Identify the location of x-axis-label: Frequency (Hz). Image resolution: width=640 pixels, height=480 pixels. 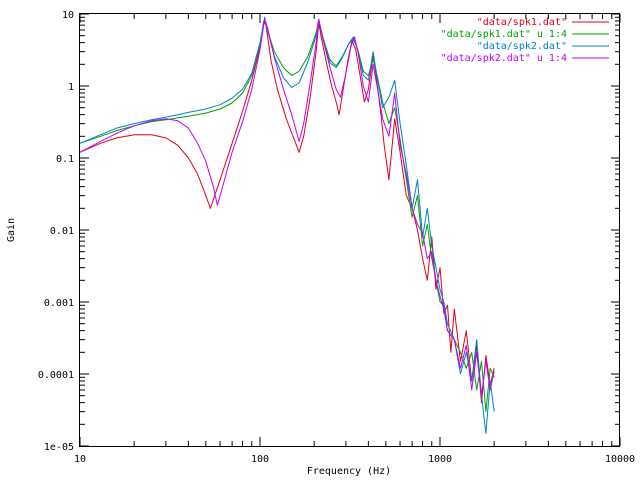
(349, 471).